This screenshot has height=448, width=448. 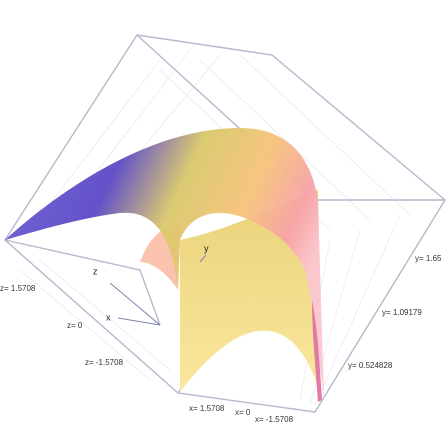 What do you see at coordinates (135, 304) in the screenshot?
I see `z-axis` at bounding box center [135, 304].